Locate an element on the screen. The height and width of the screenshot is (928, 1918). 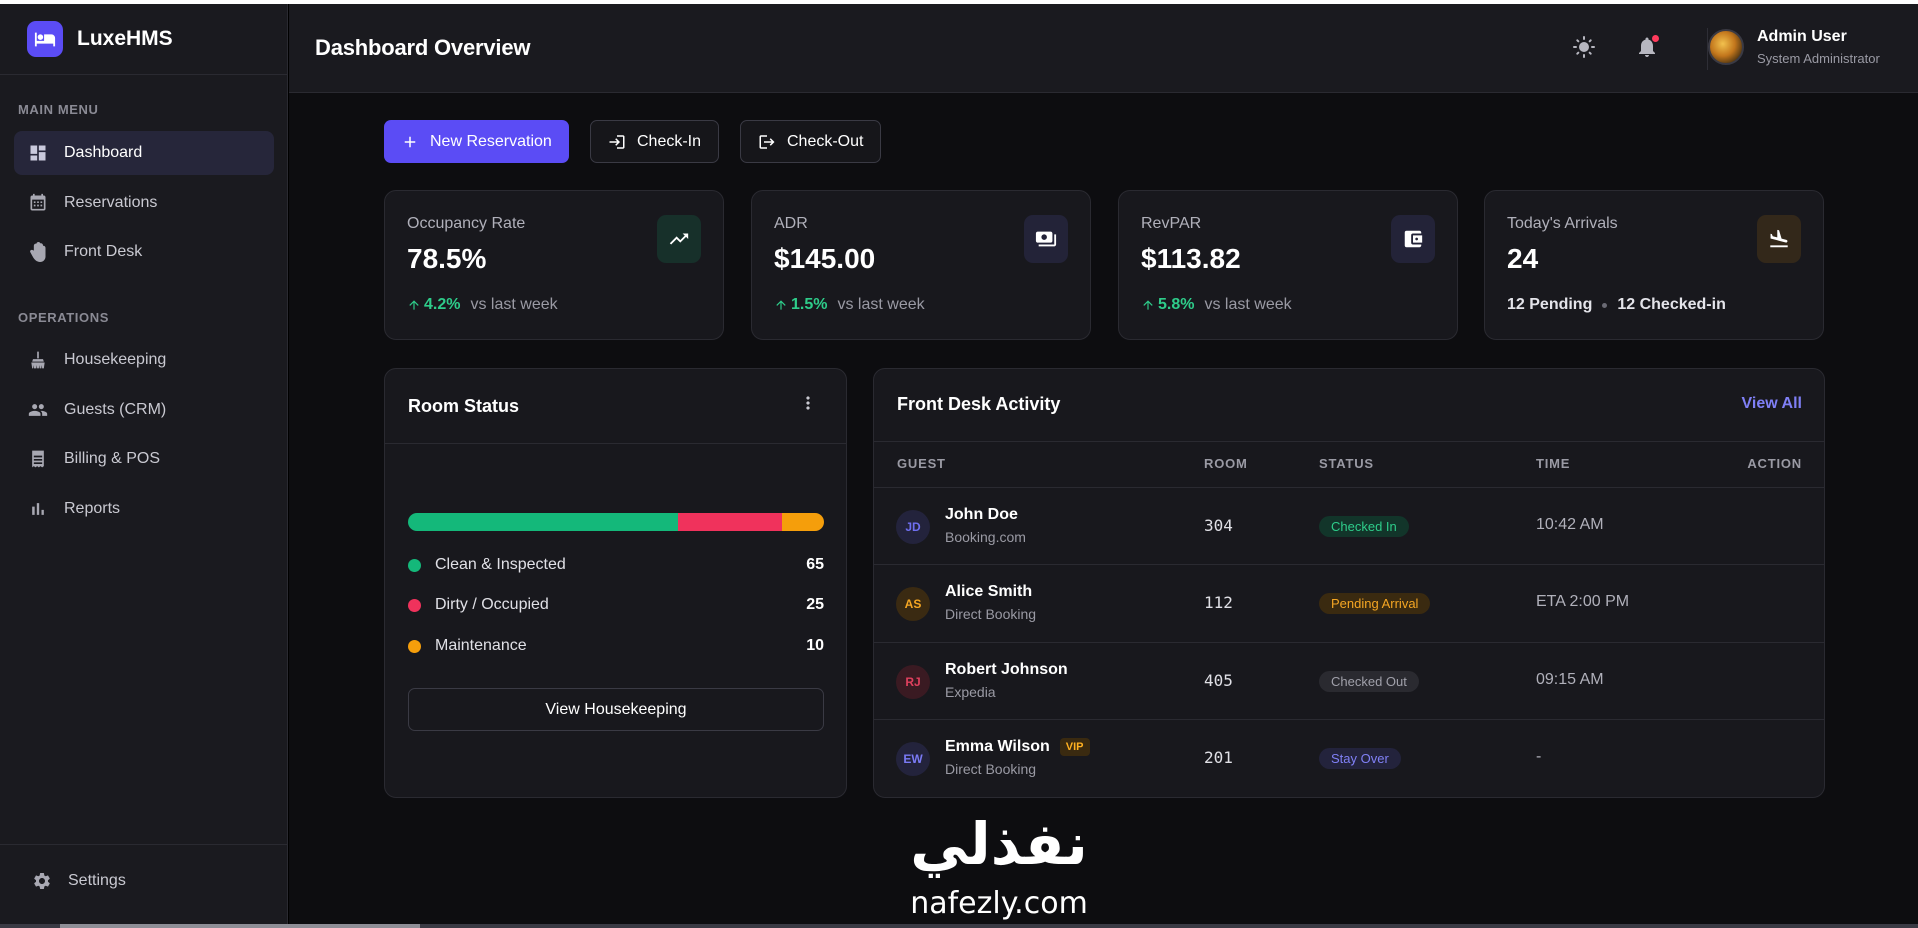
theme-toggle-button is located at coordinates (1584, 47).